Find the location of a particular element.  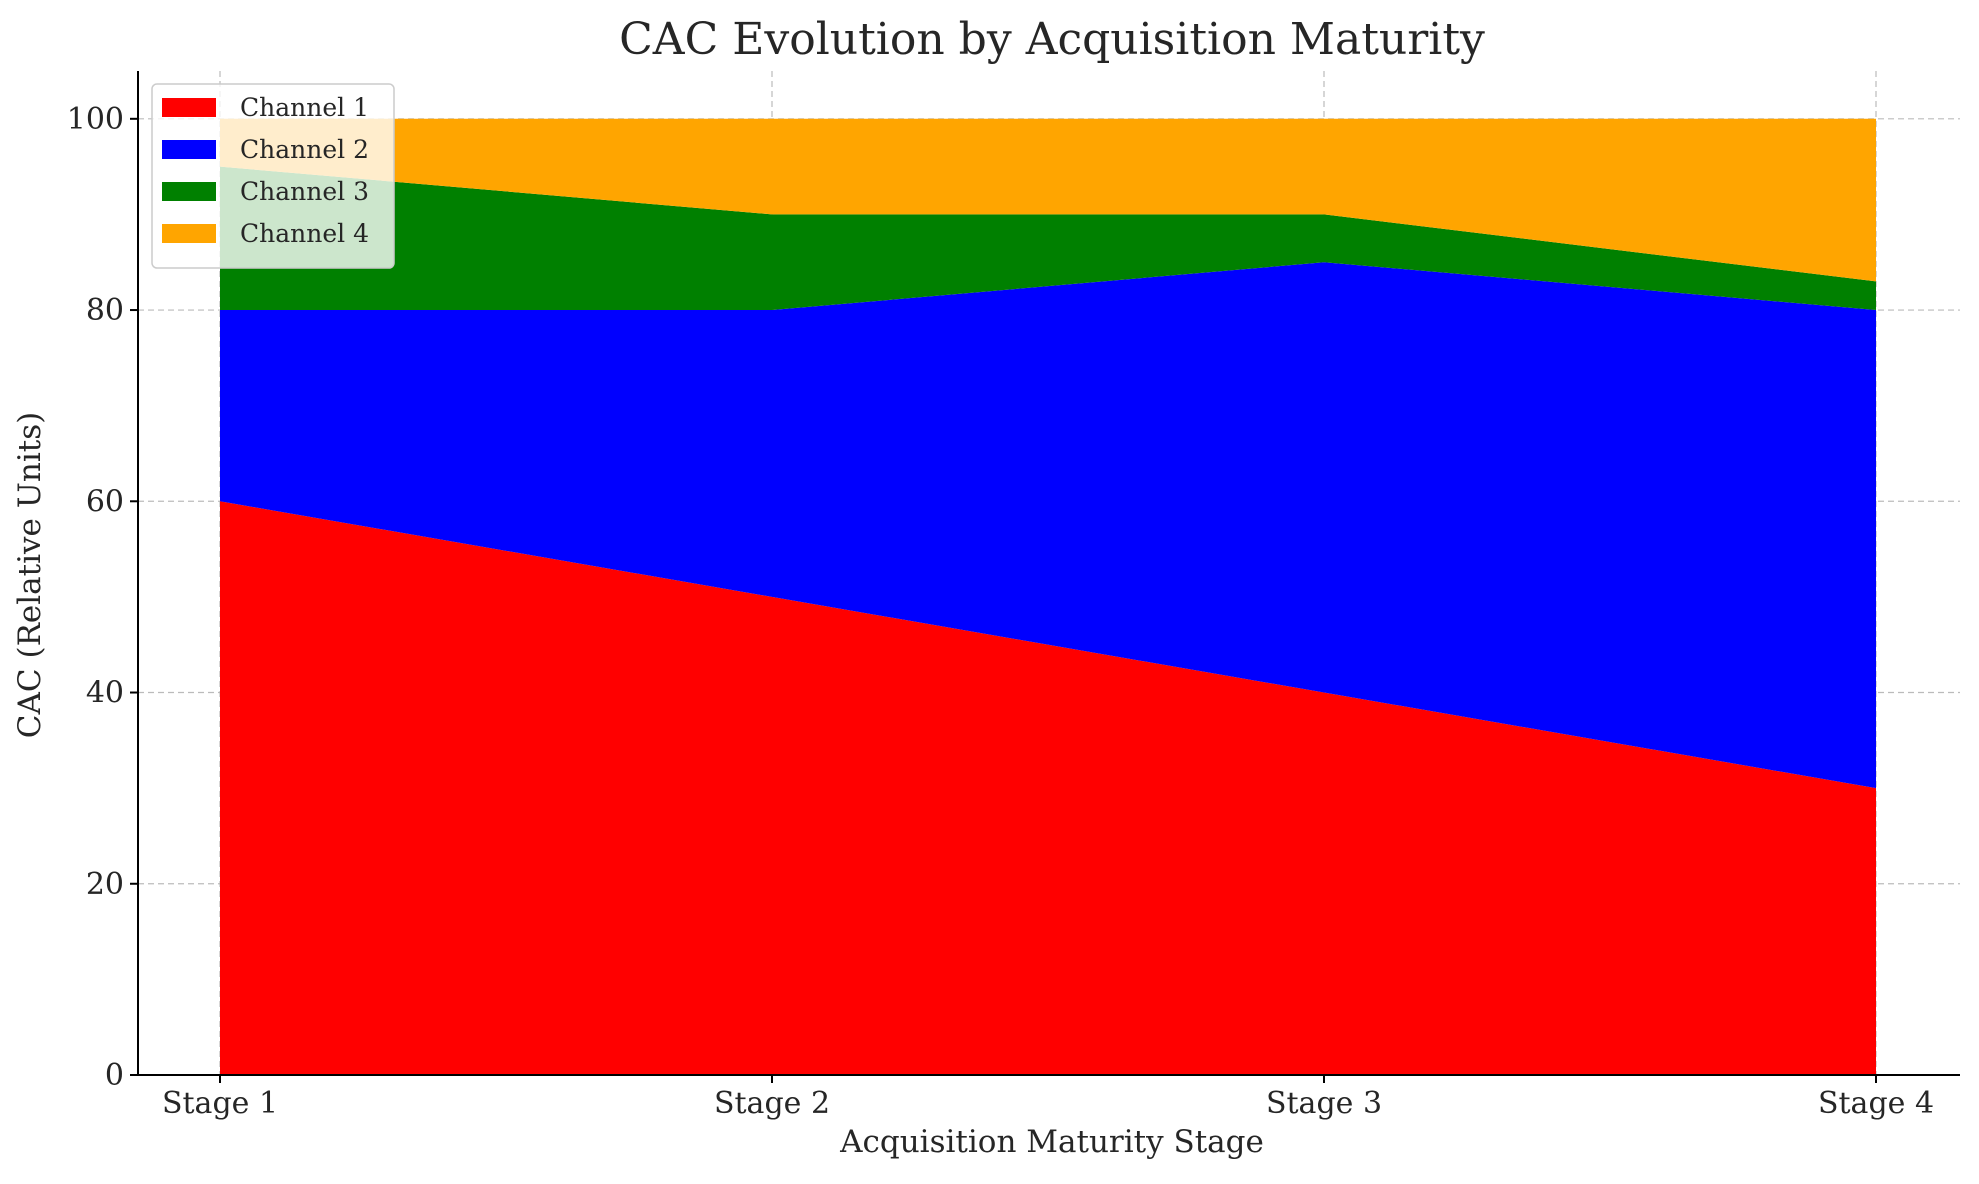

legend-label: Channel 2 is located at coordinates (304, 149).